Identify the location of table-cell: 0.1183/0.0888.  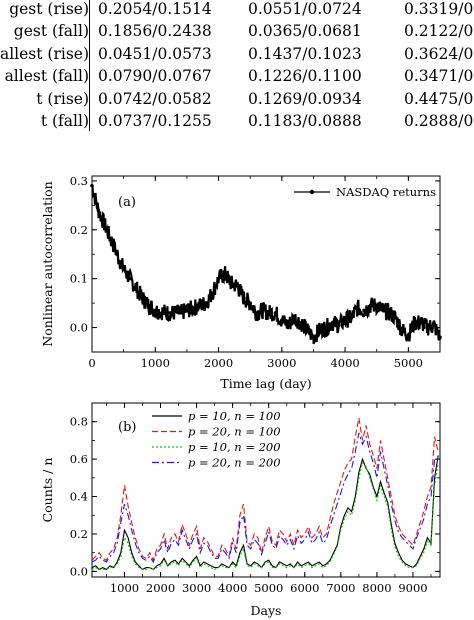
(305, 121).